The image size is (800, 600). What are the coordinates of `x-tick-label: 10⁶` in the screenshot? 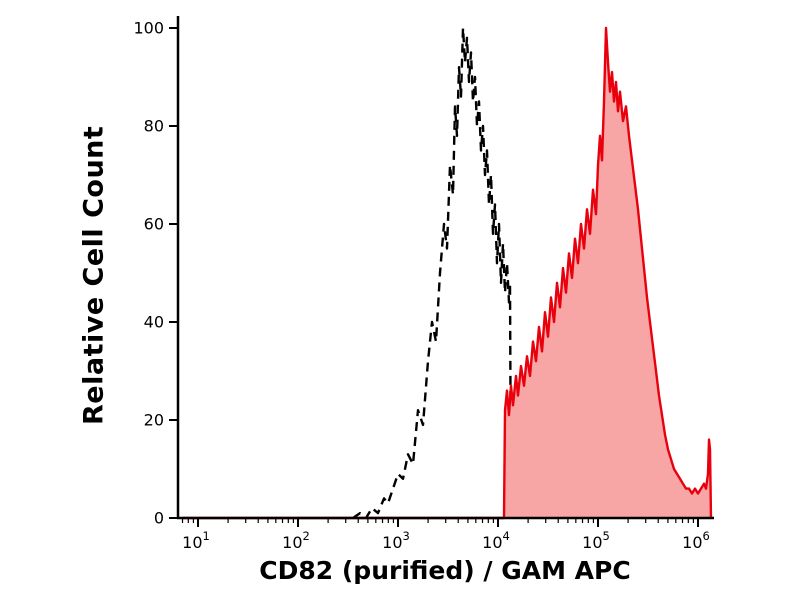 It's located at (696, 540).